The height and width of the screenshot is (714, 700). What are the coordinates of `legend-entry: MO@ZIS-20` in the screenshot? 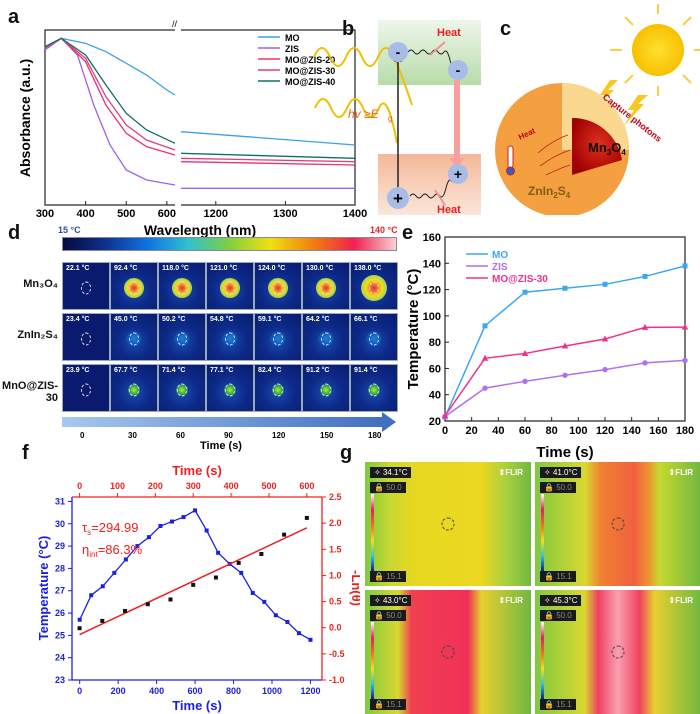 It's located at (310, 60).